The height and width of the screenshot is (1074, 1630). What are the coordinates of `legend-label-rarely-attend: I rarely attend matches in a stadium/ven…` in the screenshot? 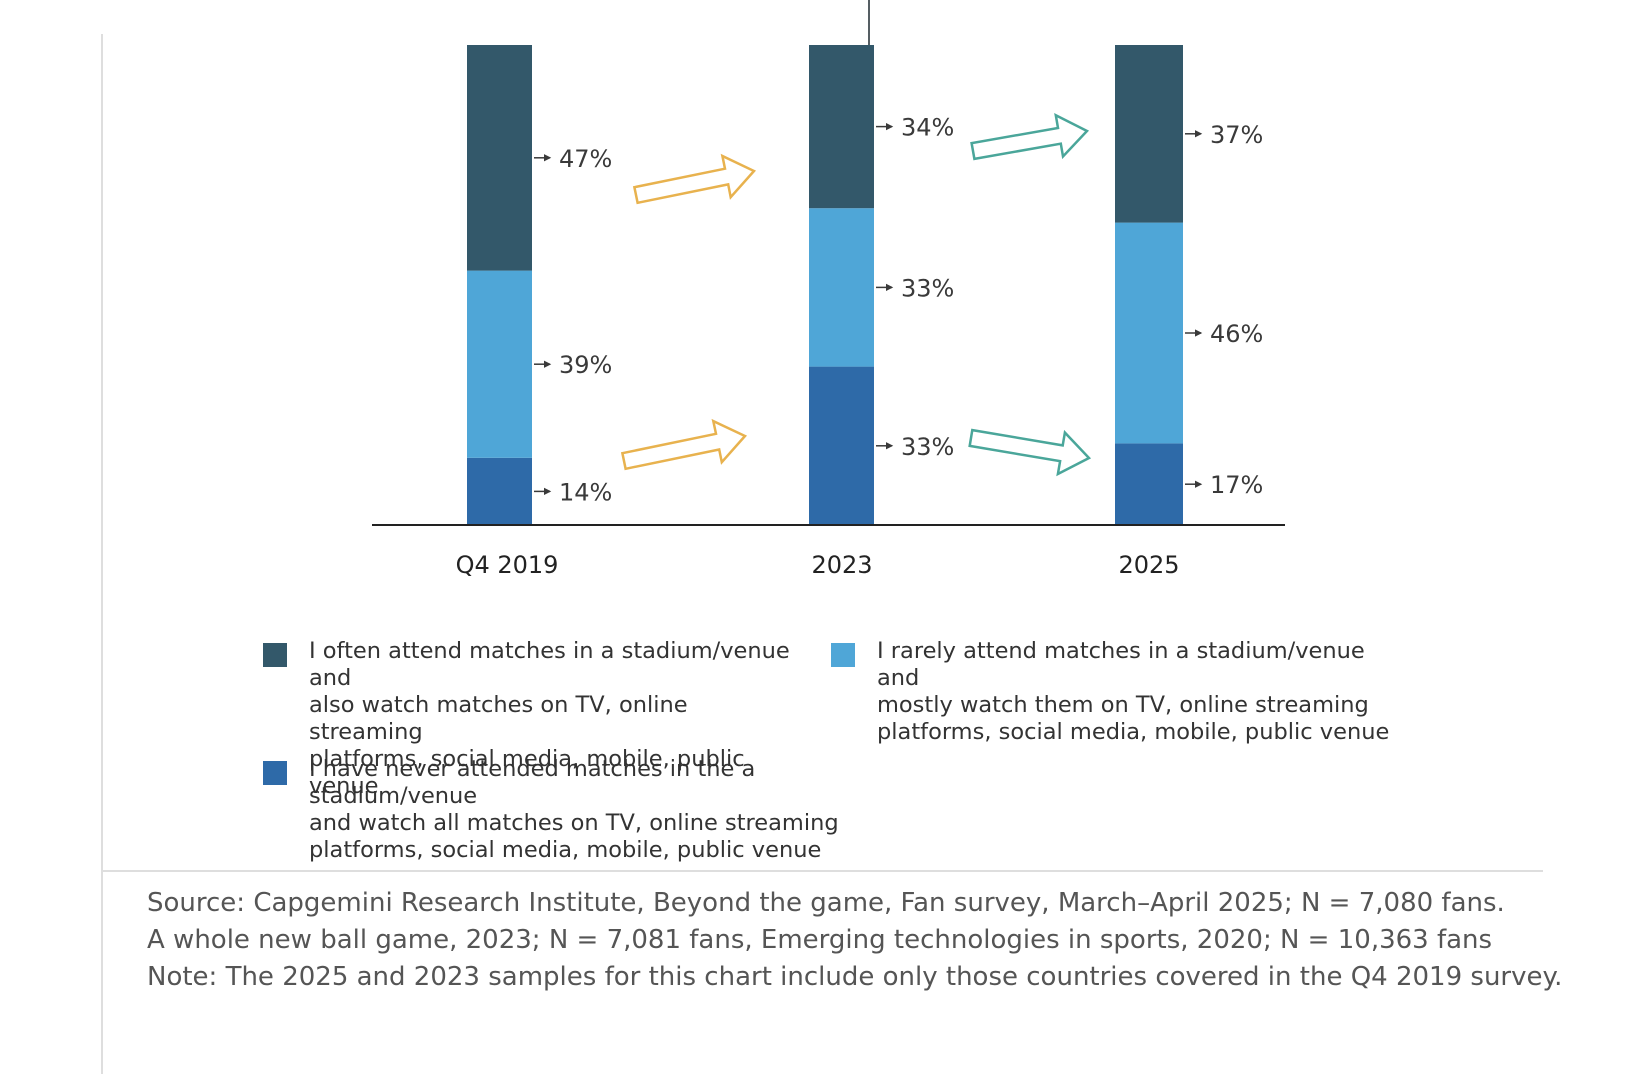 It's located at (1133, 691).